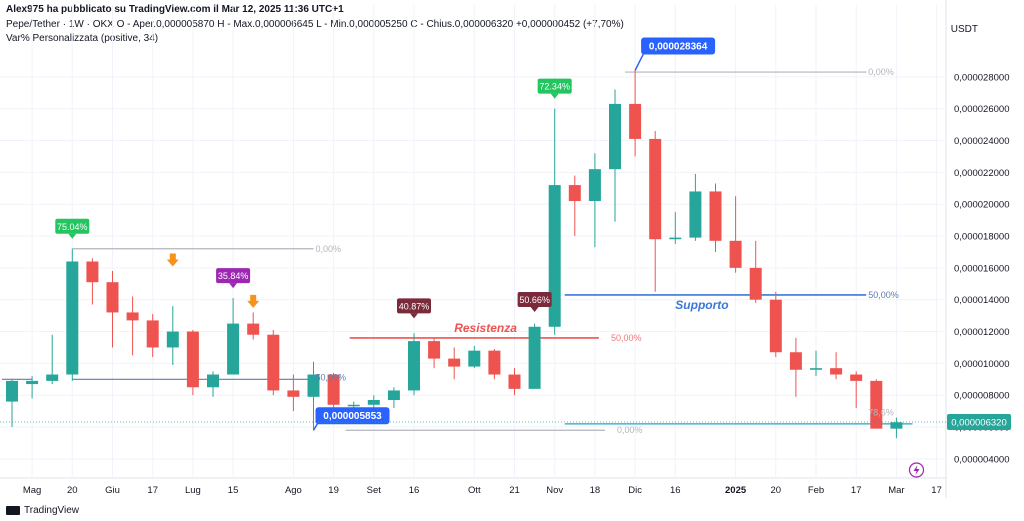 The height and width of the screenshot is (521, 1024). I want to click on brand-footer: TradingView, so click(42, 510).